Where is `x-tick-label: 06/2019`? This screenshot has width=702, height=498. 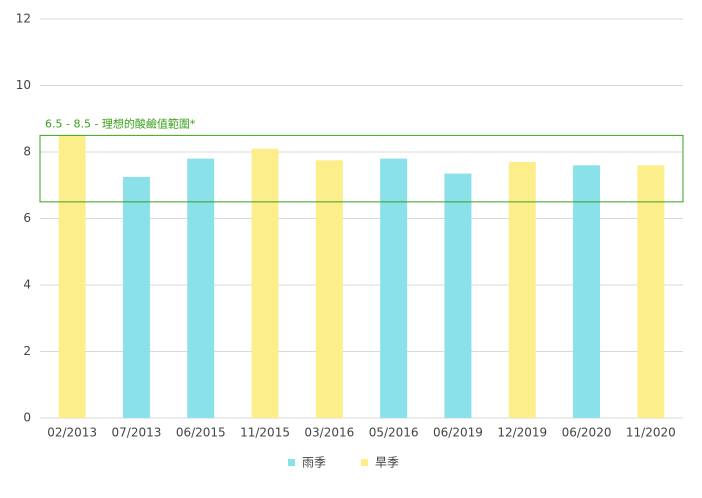
x-tick-label: 06/2019 is located at coordinates (458, 433).